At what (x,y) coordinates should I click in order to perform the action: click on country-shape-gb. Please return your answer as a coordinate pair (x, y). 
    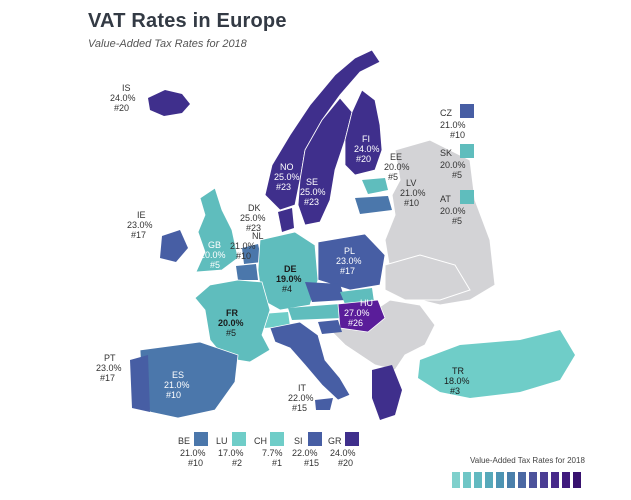
    Looking at the image, I should click on (217, 230).